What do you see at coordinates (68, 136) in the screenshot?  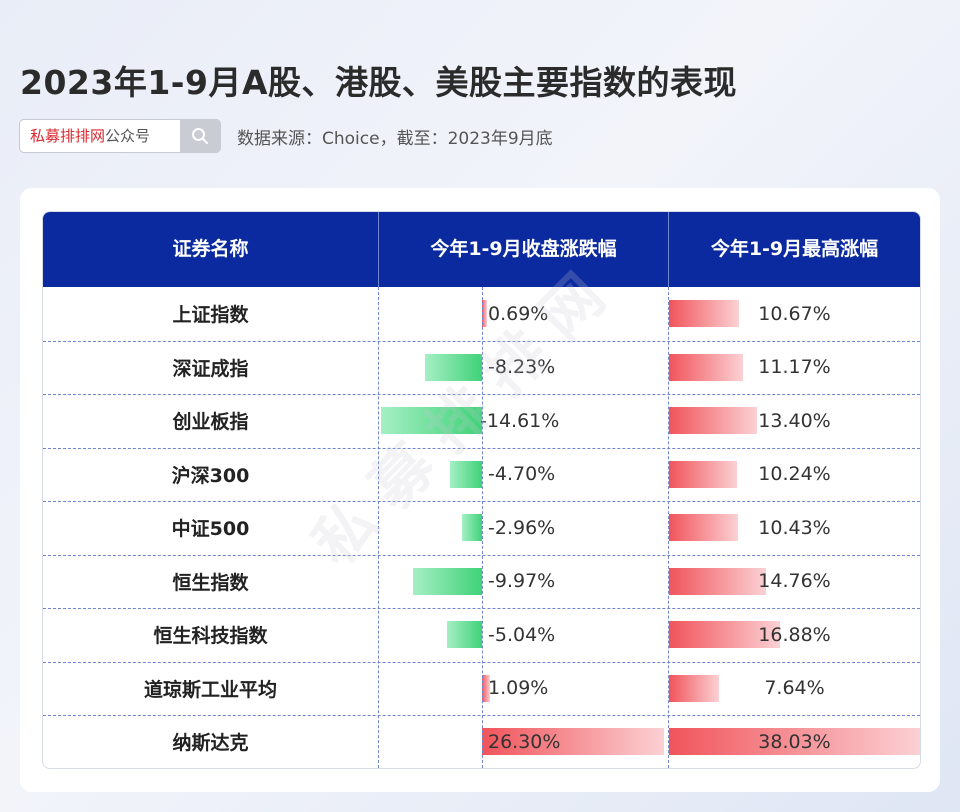 I see `search-brand: 私募排排网` at bounding box center [68, 136].